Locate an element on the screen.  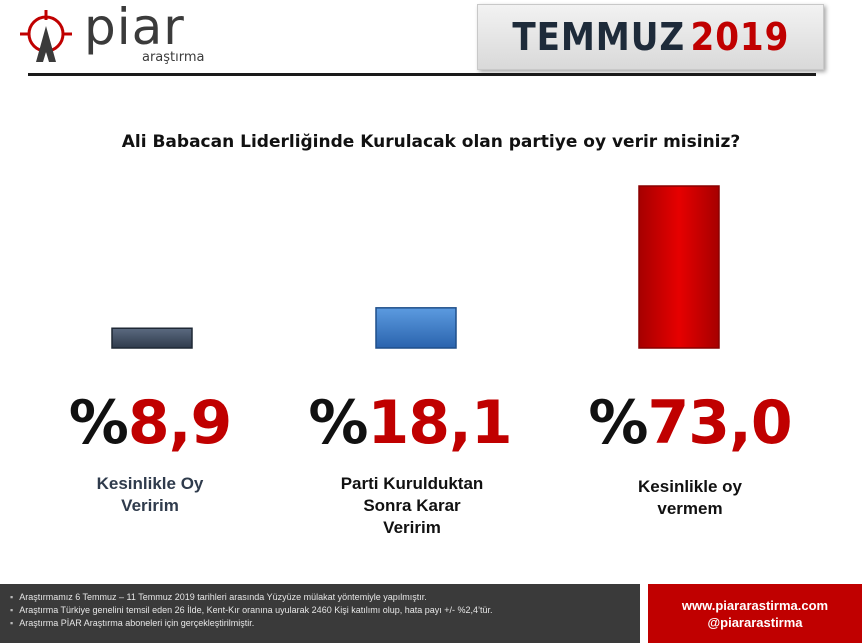
value-label-3: %73,0 is located at coordinates (690, 423).